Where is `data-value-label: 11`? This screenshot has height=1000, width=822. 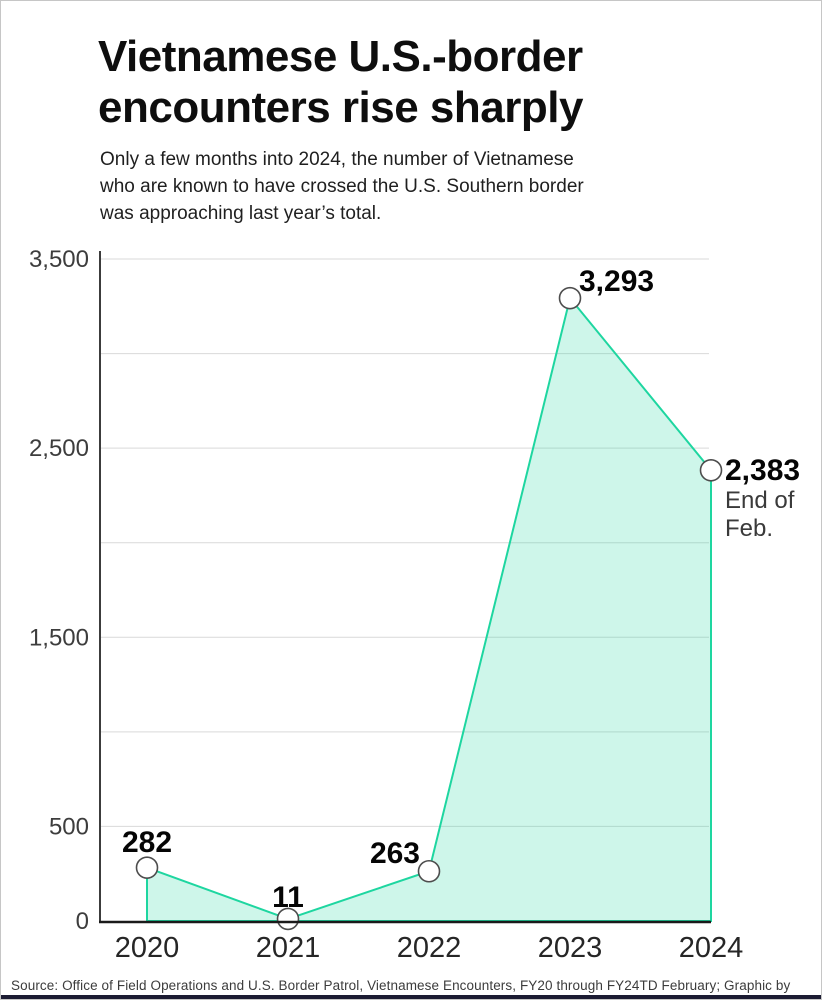
data-value-label: 11 is located at coordinates (288, 897).